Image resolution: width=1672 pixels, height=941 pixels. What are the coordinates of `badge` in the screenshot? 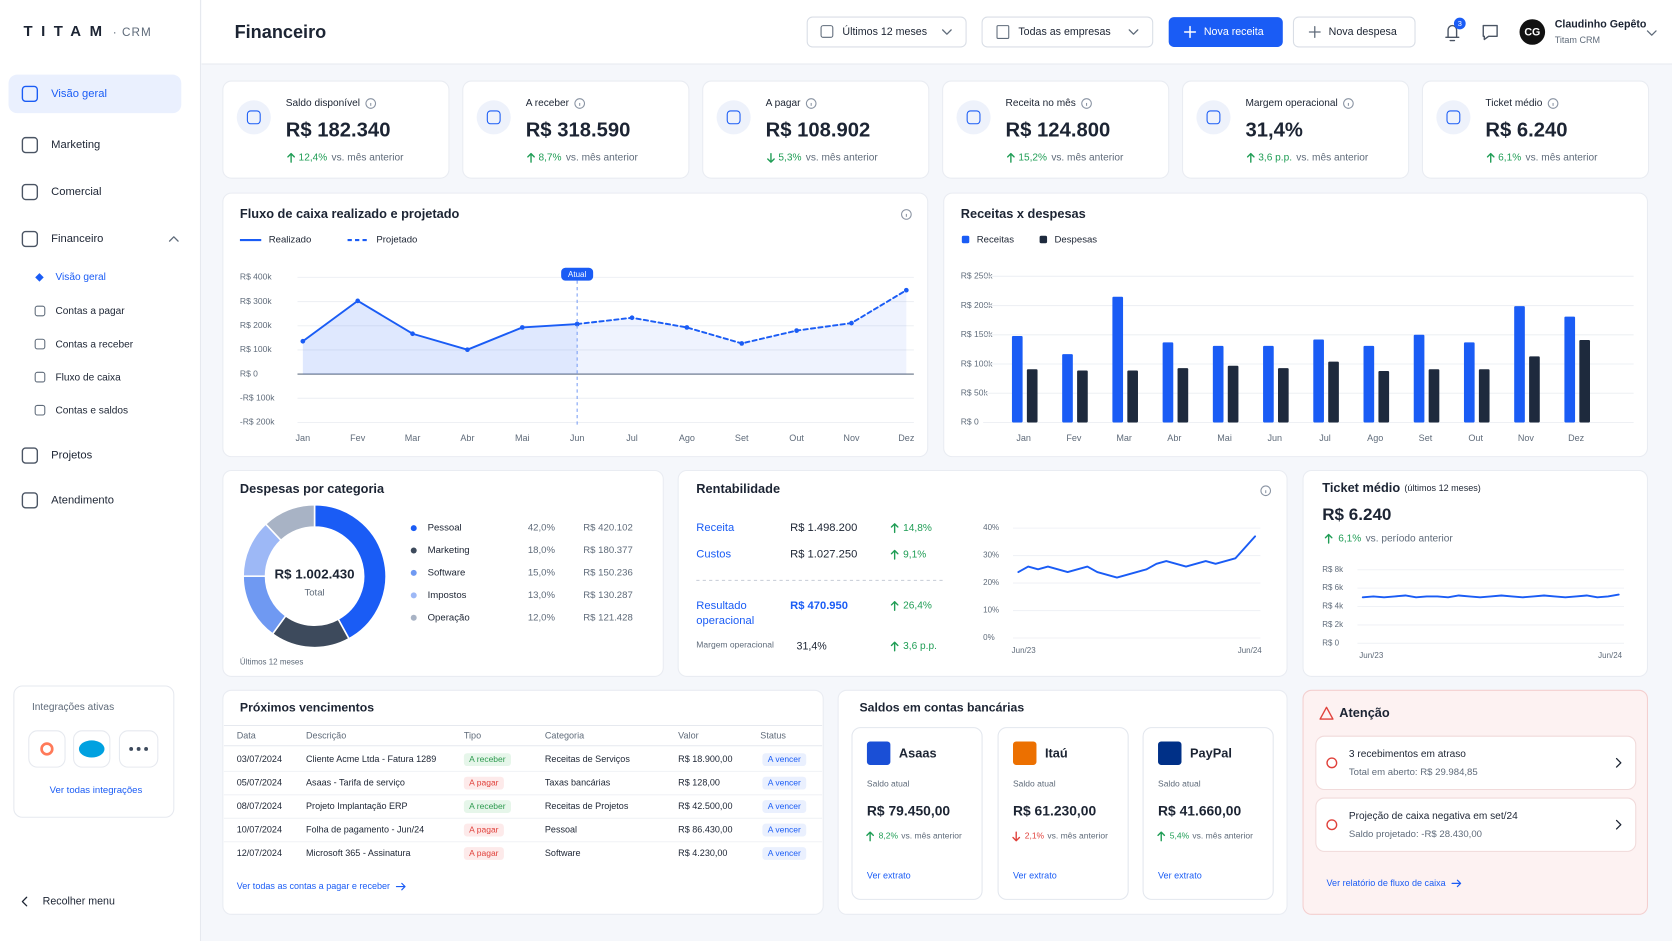 It's located at (784, 853).